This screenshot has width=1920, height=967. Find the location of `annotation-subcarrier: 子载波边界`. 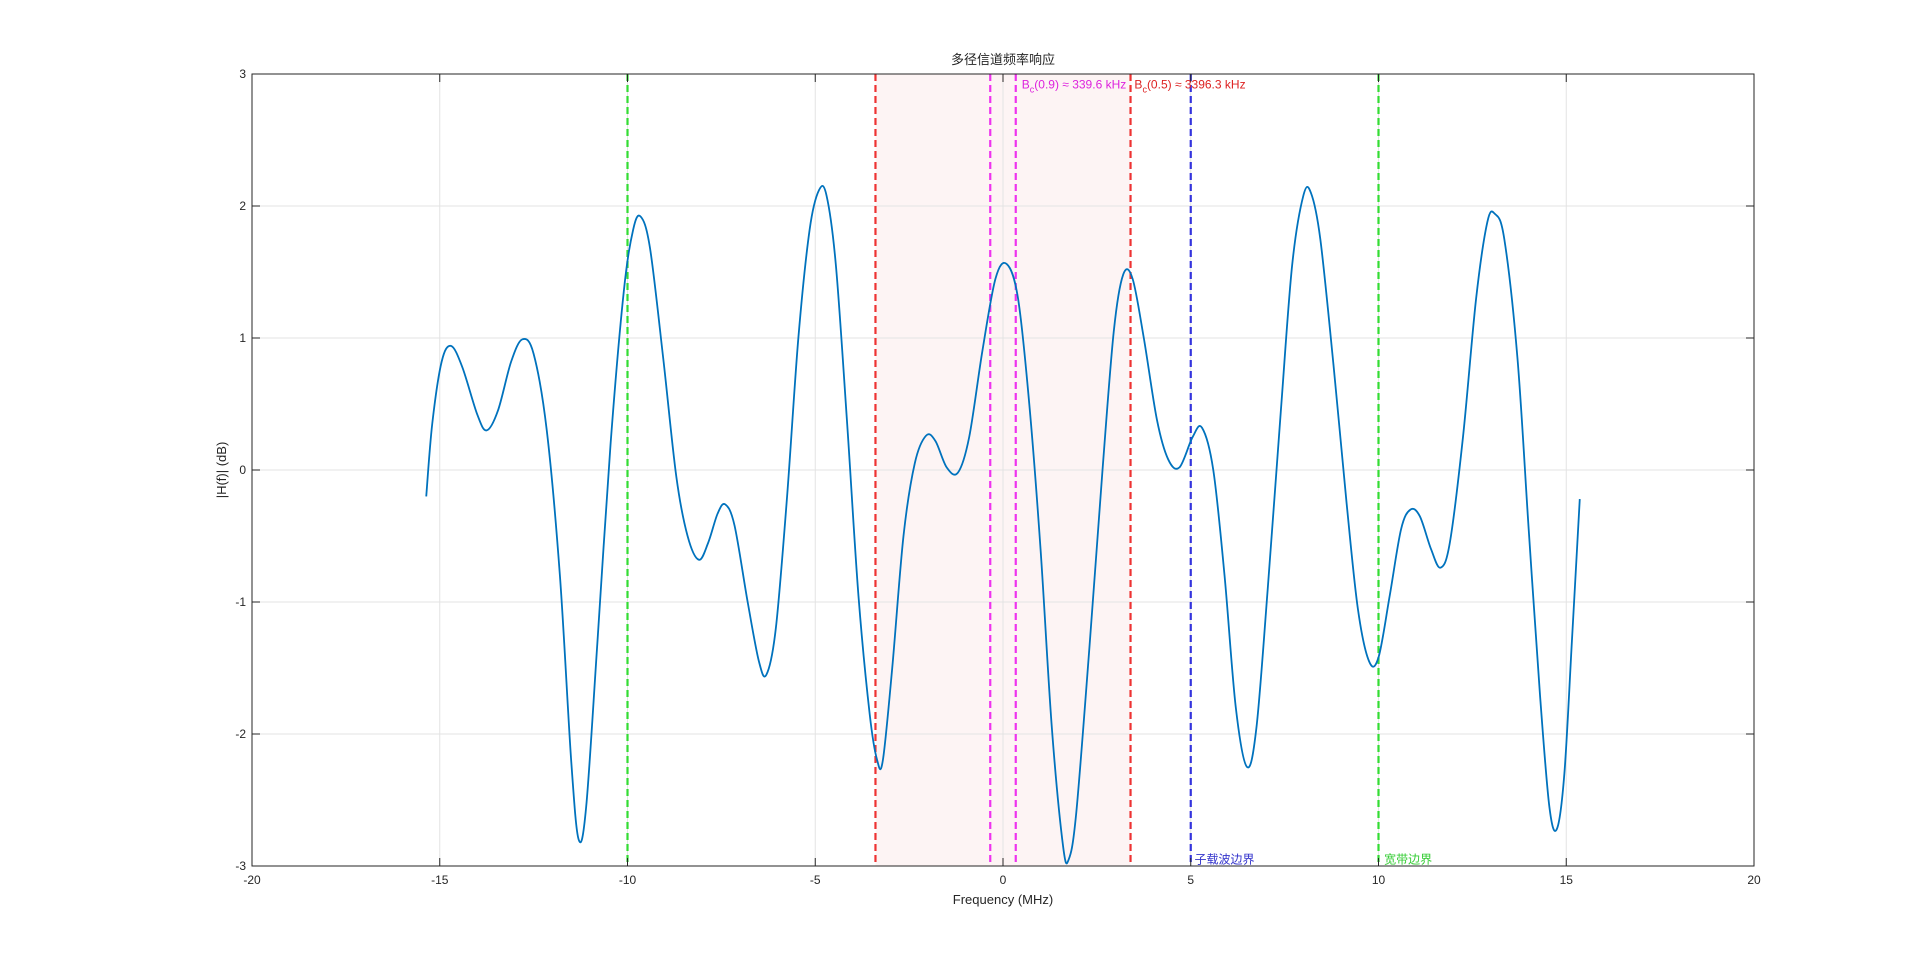

annotation-subcarrier: 子载波边界 is located at coordinates (1225, 859).